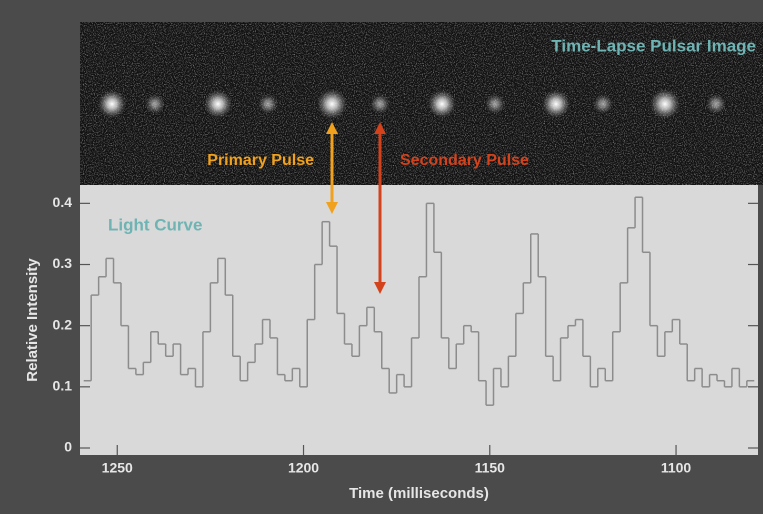 The width and height of the screenshot is (763, 514). I want to click on secondary-label: Secondary Pulse, so click(464, 160).